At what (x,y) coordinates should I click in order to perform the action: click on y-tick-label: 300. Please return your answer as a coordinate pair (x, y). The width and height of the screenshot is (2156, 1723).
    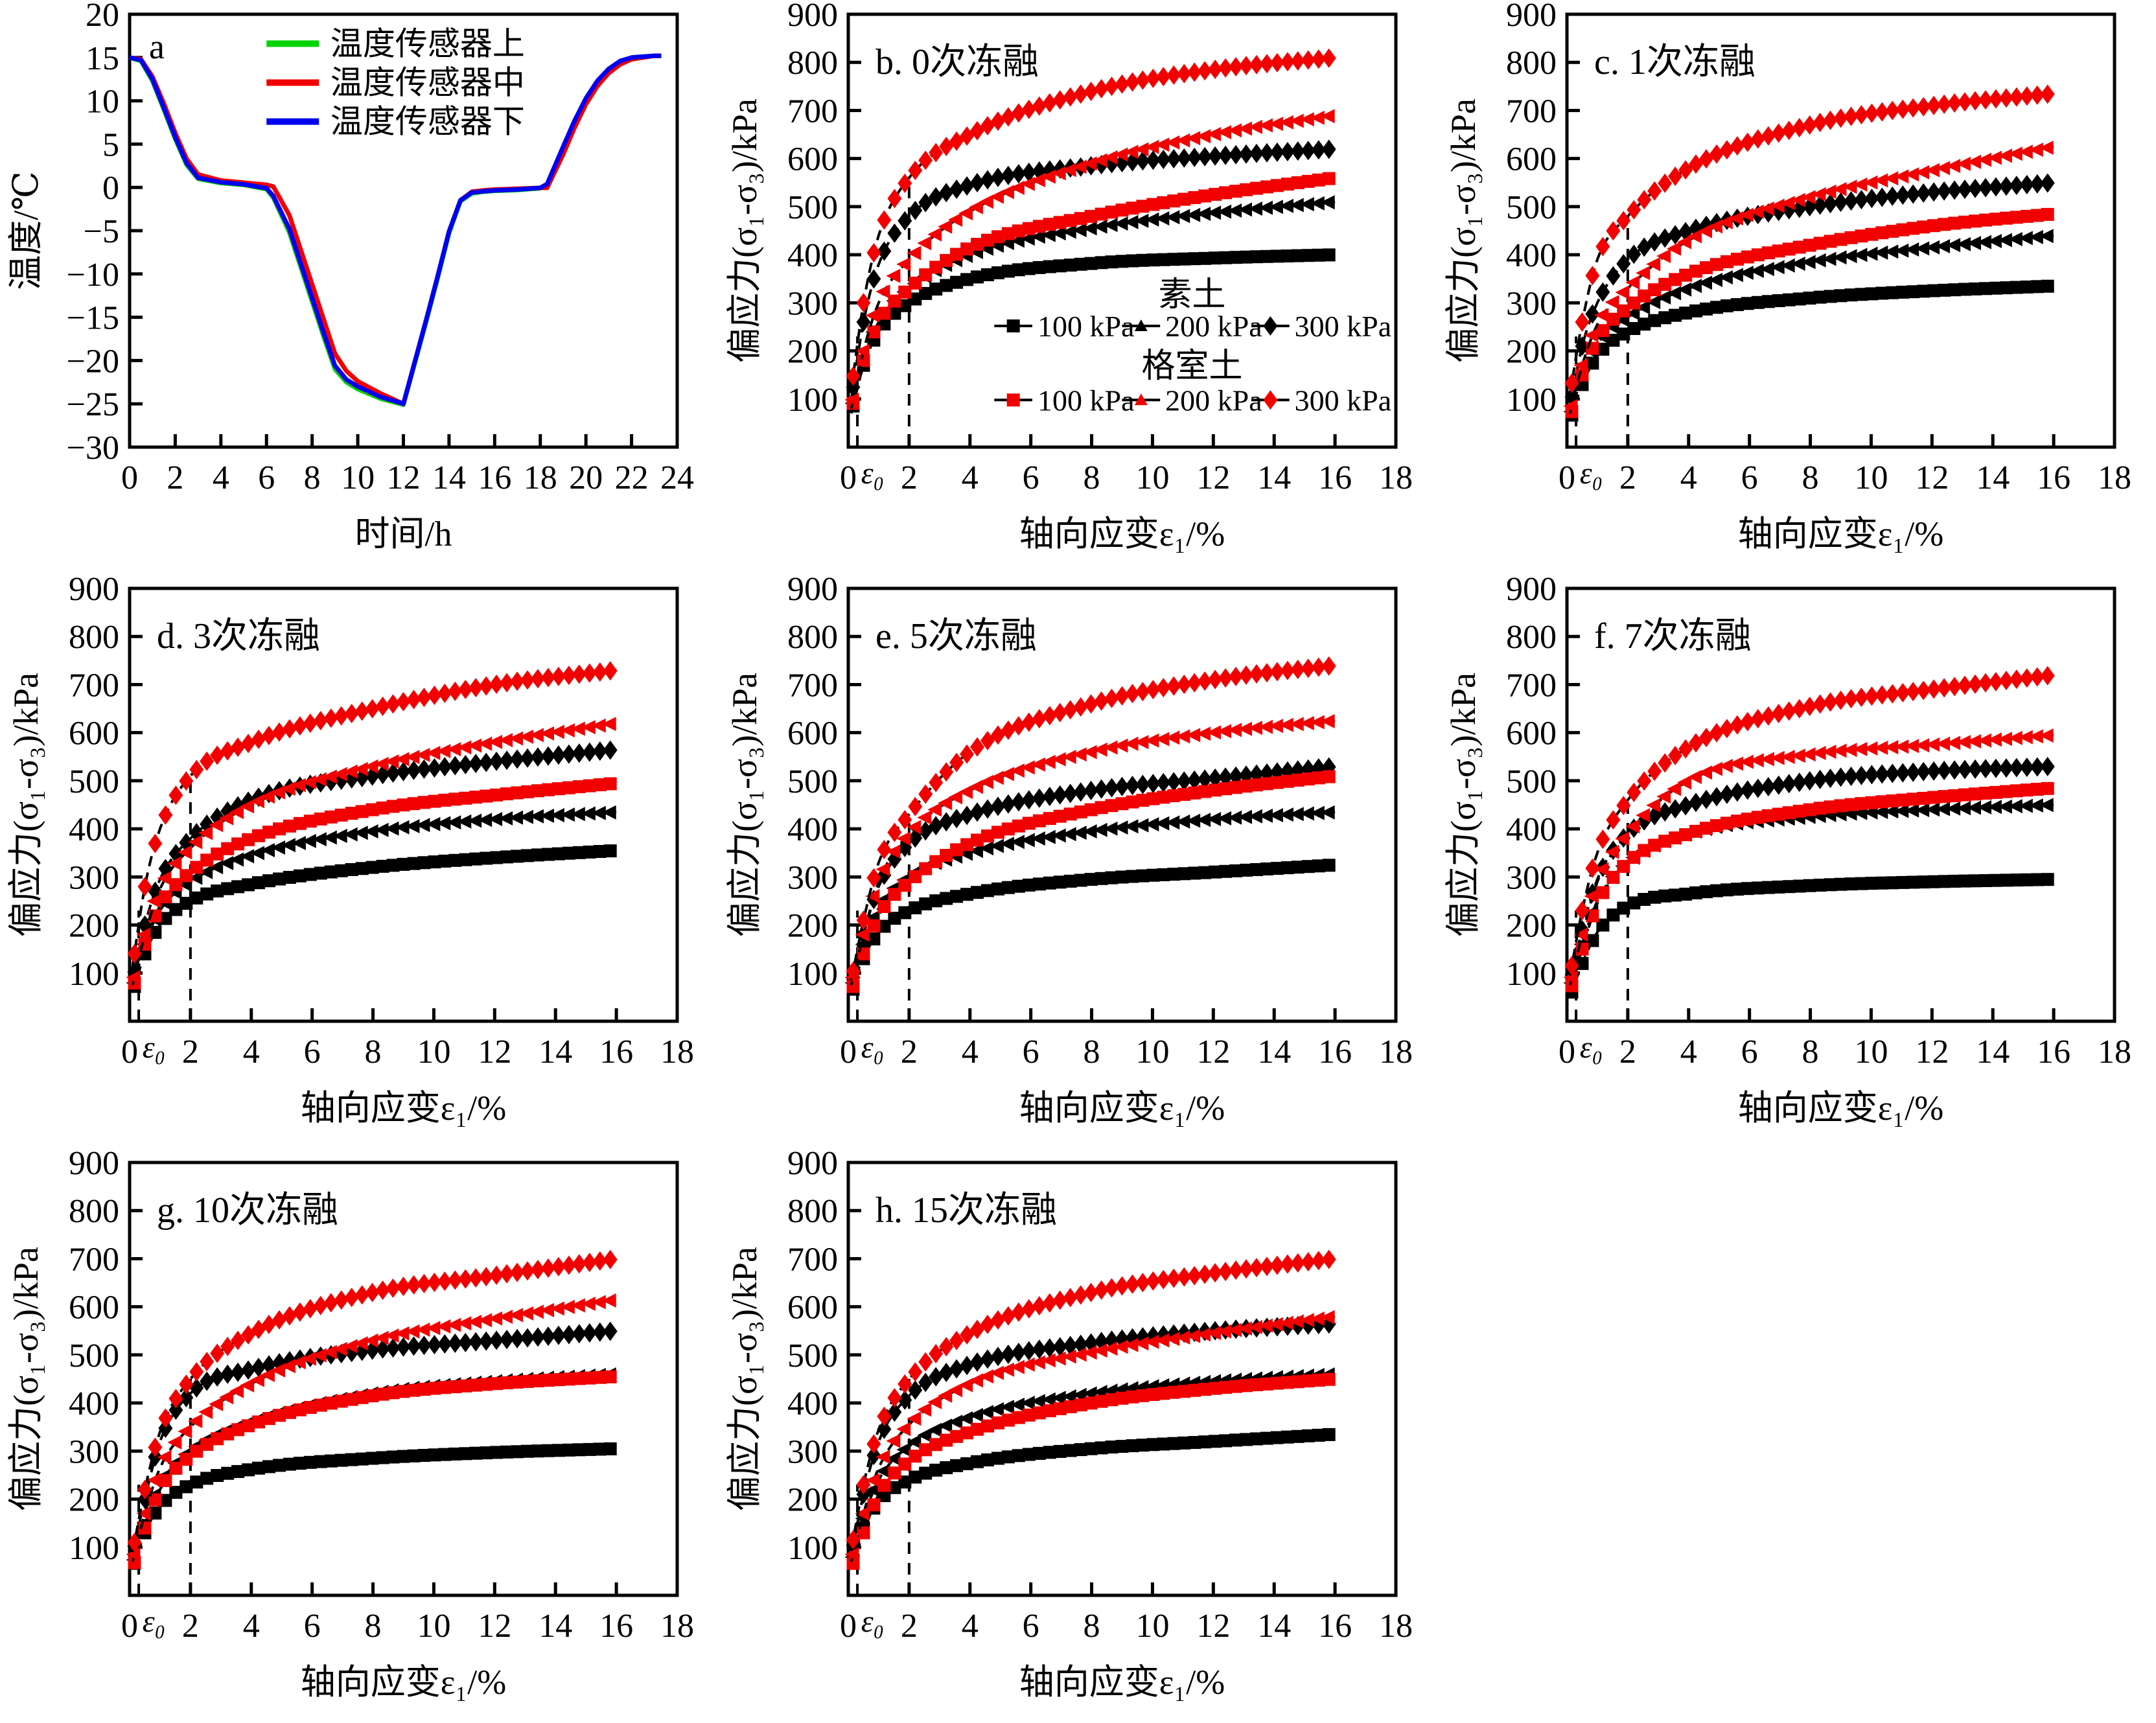
    Looking at the image, I should click on (94, 877).